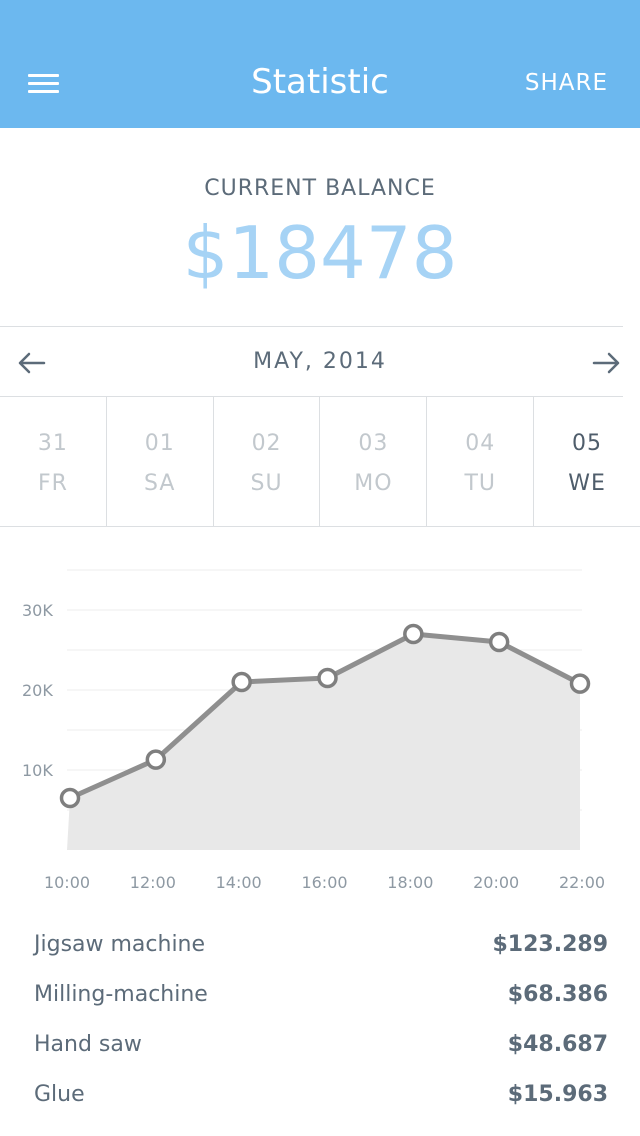 The width and height of the screenshot is (640, 1136). What do you see at coordinates (582, 882) in the screenshot?
I see `x-tick-label: 22:00` at bounding box center [582, 882].